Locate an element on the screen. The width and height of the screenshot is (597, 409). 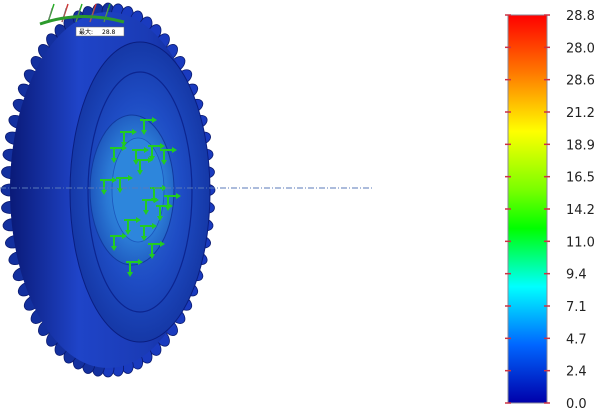
legend-tick-label: 11.0 is located at coordinates (580, 242).